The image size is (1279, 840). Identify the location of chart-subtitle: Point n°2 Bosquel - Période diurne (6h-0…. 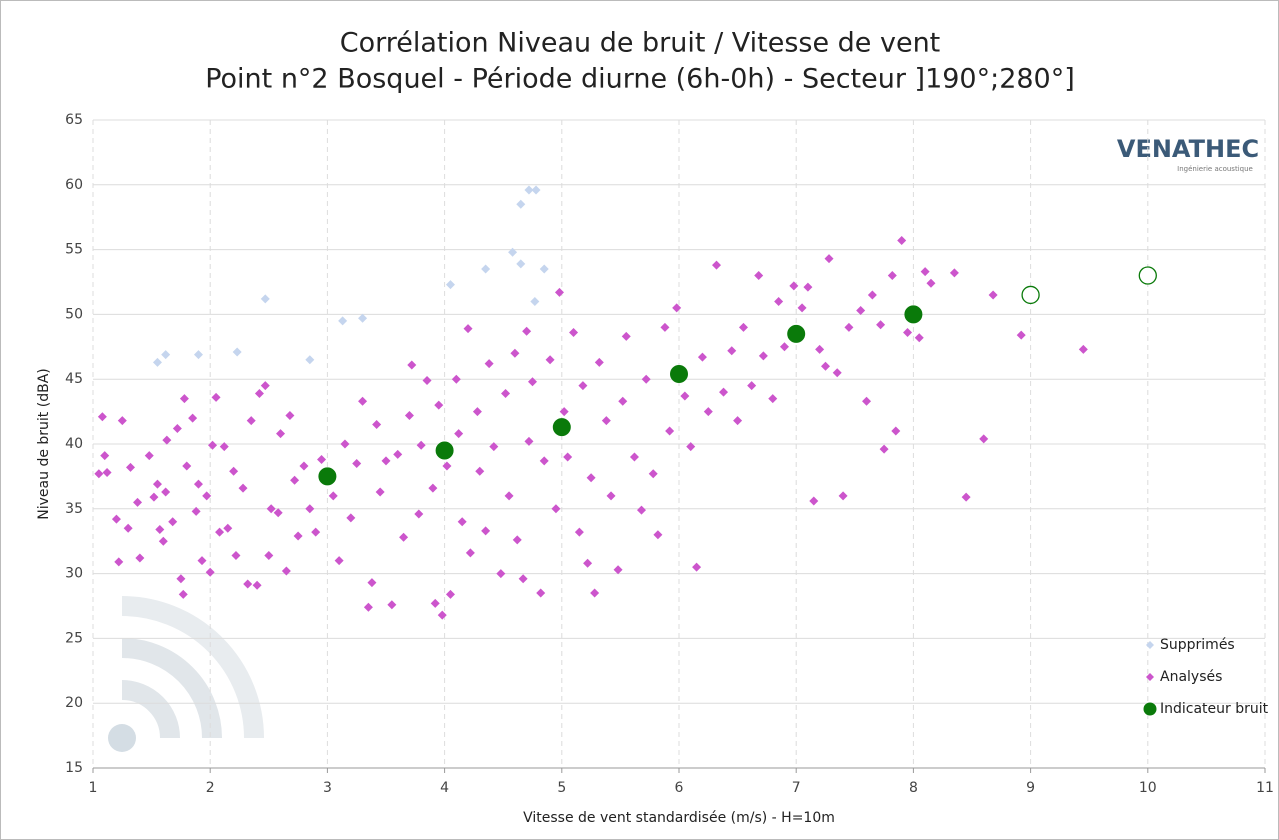
(640, 79).